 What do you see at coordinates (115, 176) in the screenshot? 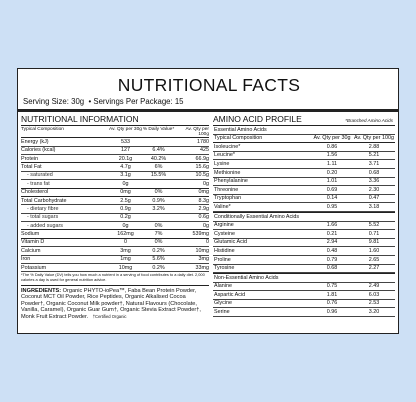
I see `table-row: - saturated 3.1g 15.5% 10.5g` at bounding box center [115, 176].